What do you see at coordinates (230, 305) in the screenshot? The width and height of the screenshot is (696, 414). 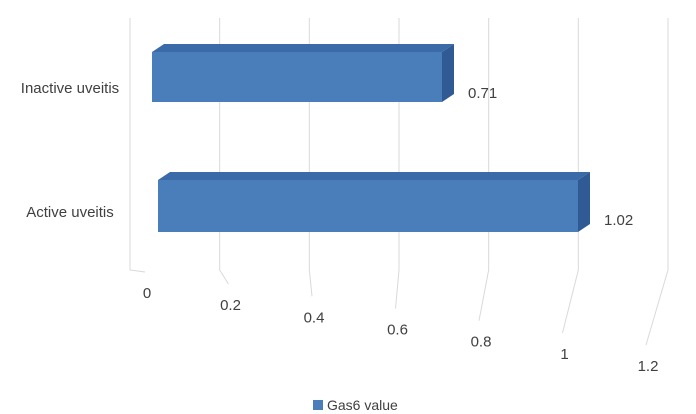 I see `x-tick-label: 0.2` at bounding box center [230, 305].